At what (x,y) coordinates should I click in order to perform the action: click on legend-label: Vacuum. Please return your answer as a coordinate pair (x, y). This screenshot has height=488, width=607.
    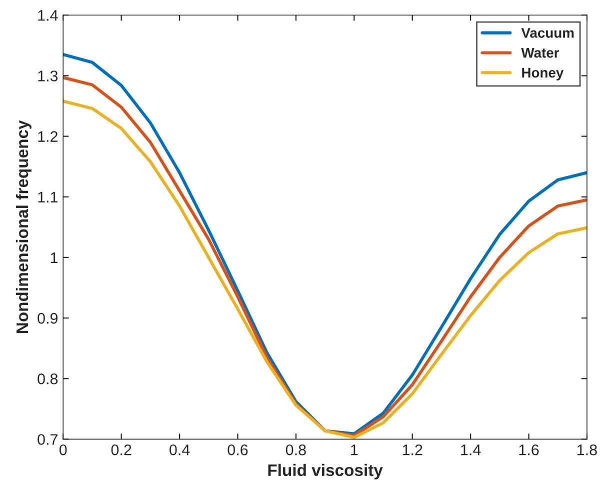
    Looking at the image, I should click on (547, 33).